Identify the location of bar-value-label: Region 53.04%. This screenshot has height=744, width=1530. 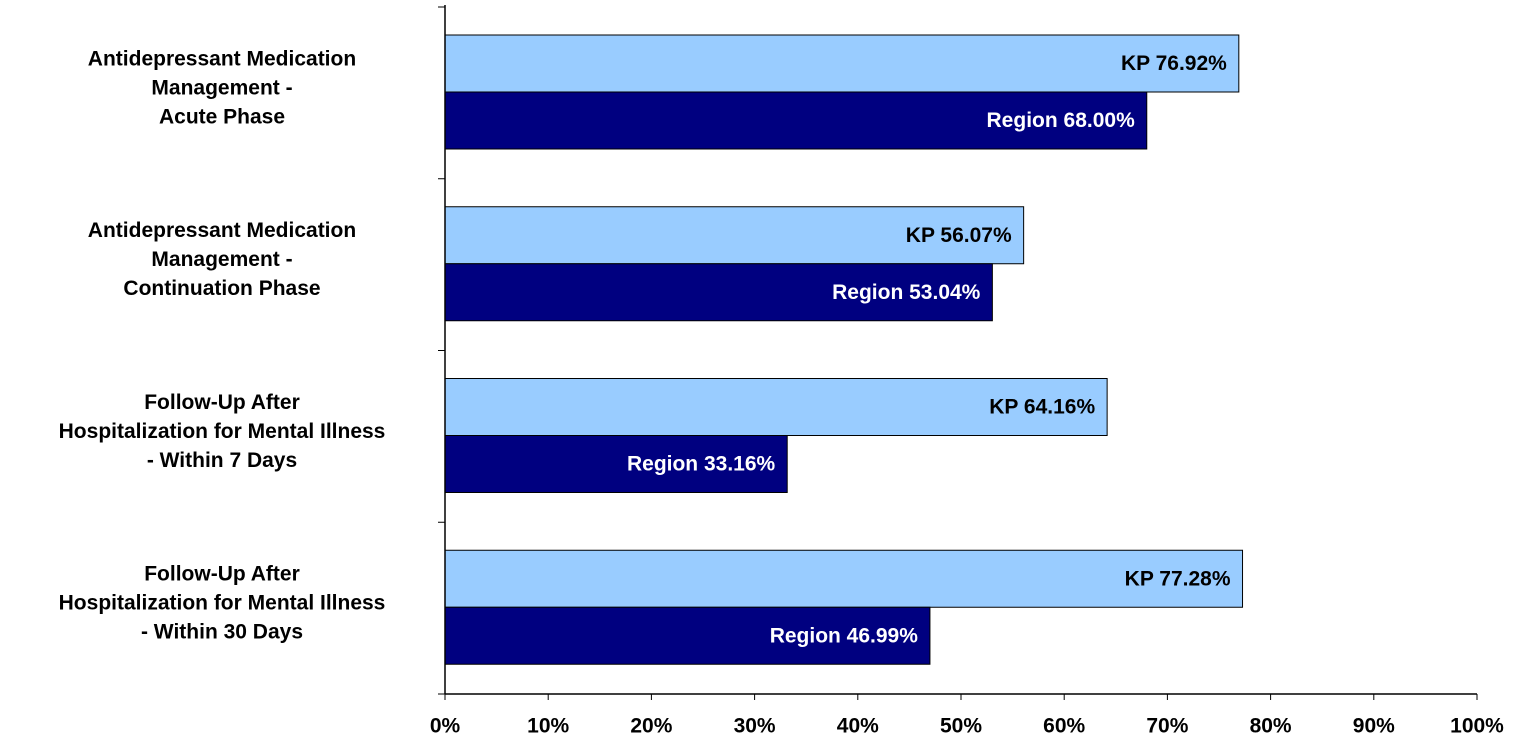
(906, 292).